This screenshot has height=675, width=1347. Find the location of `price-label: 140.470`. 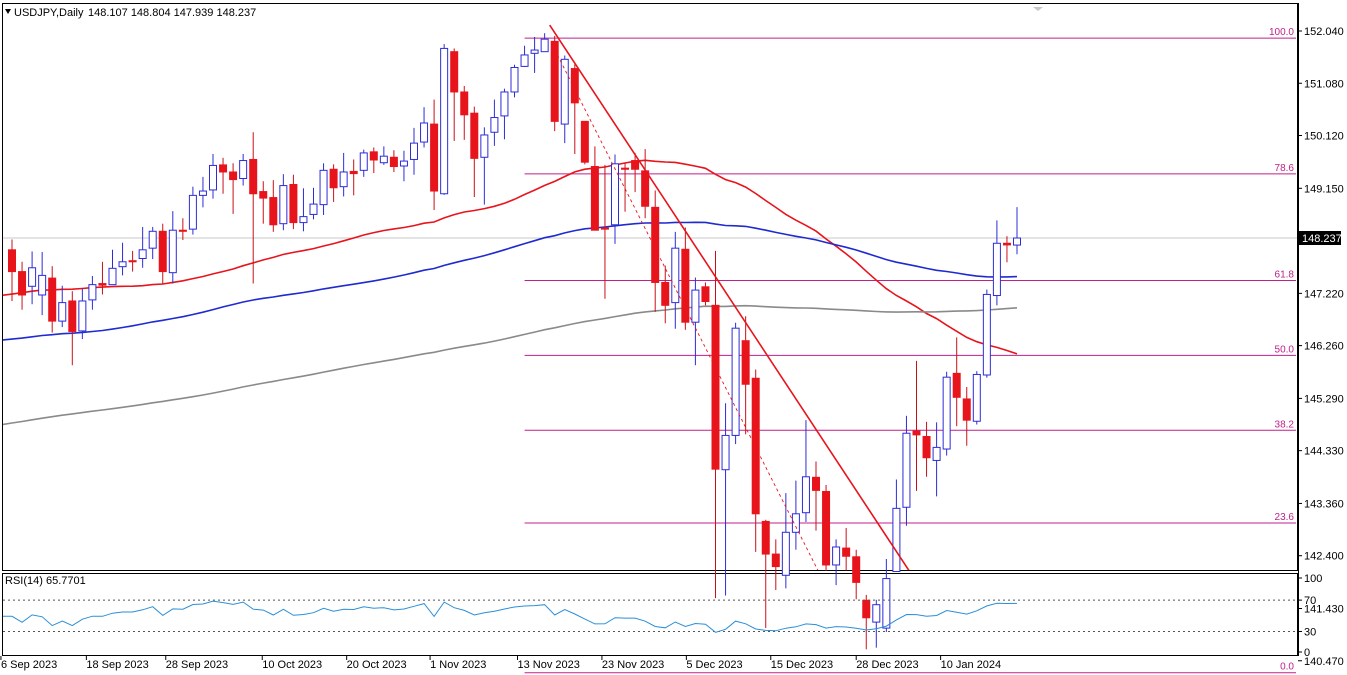

price-label: 140.470 is located at coordinates (1324, 662).